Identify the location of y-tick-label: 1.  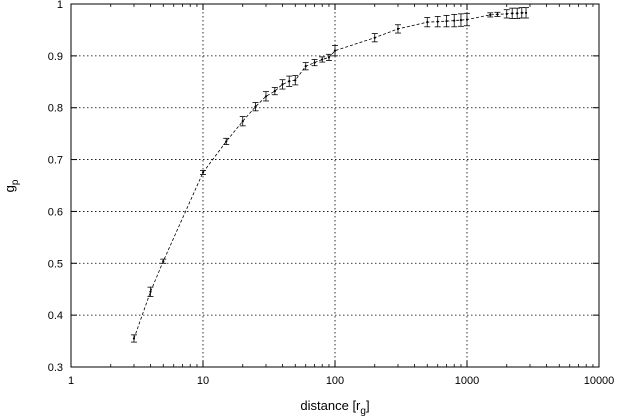
(60, 5).